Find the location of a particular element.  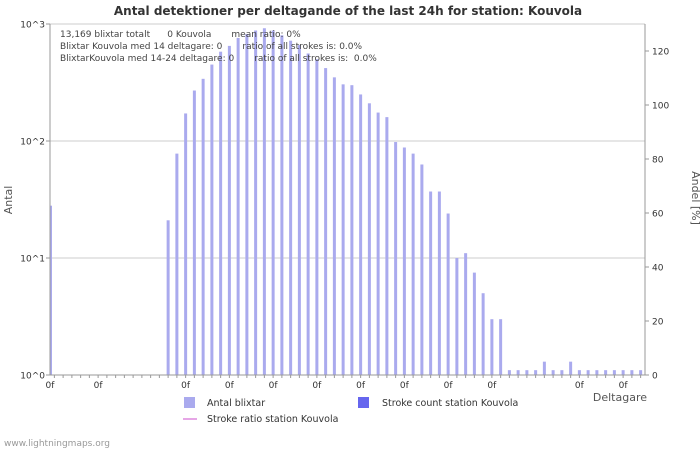

y-ticks-right: 0 20 40 60 80 100 120 is located at coordinates (657, 215).